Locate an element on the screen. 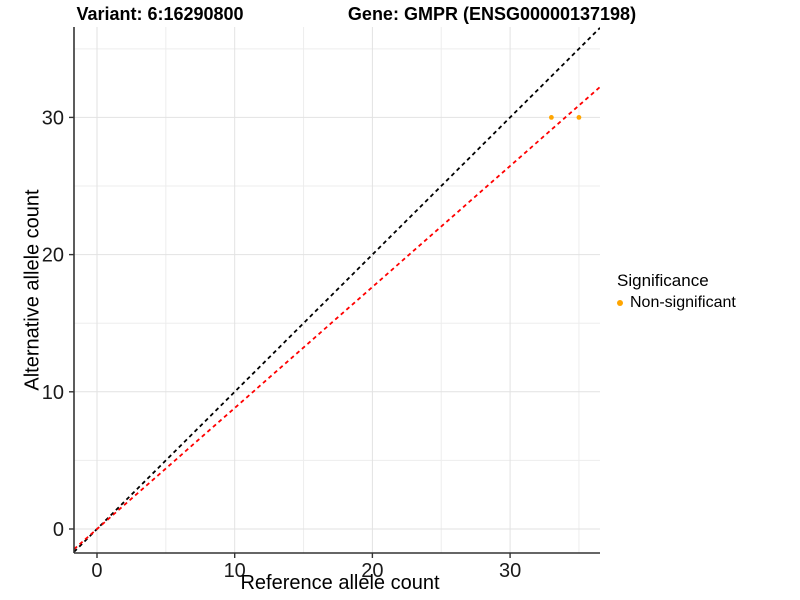 This screenshot has height=600, width=800. y-tick-label: 0 is located at coordinates (58, 530).